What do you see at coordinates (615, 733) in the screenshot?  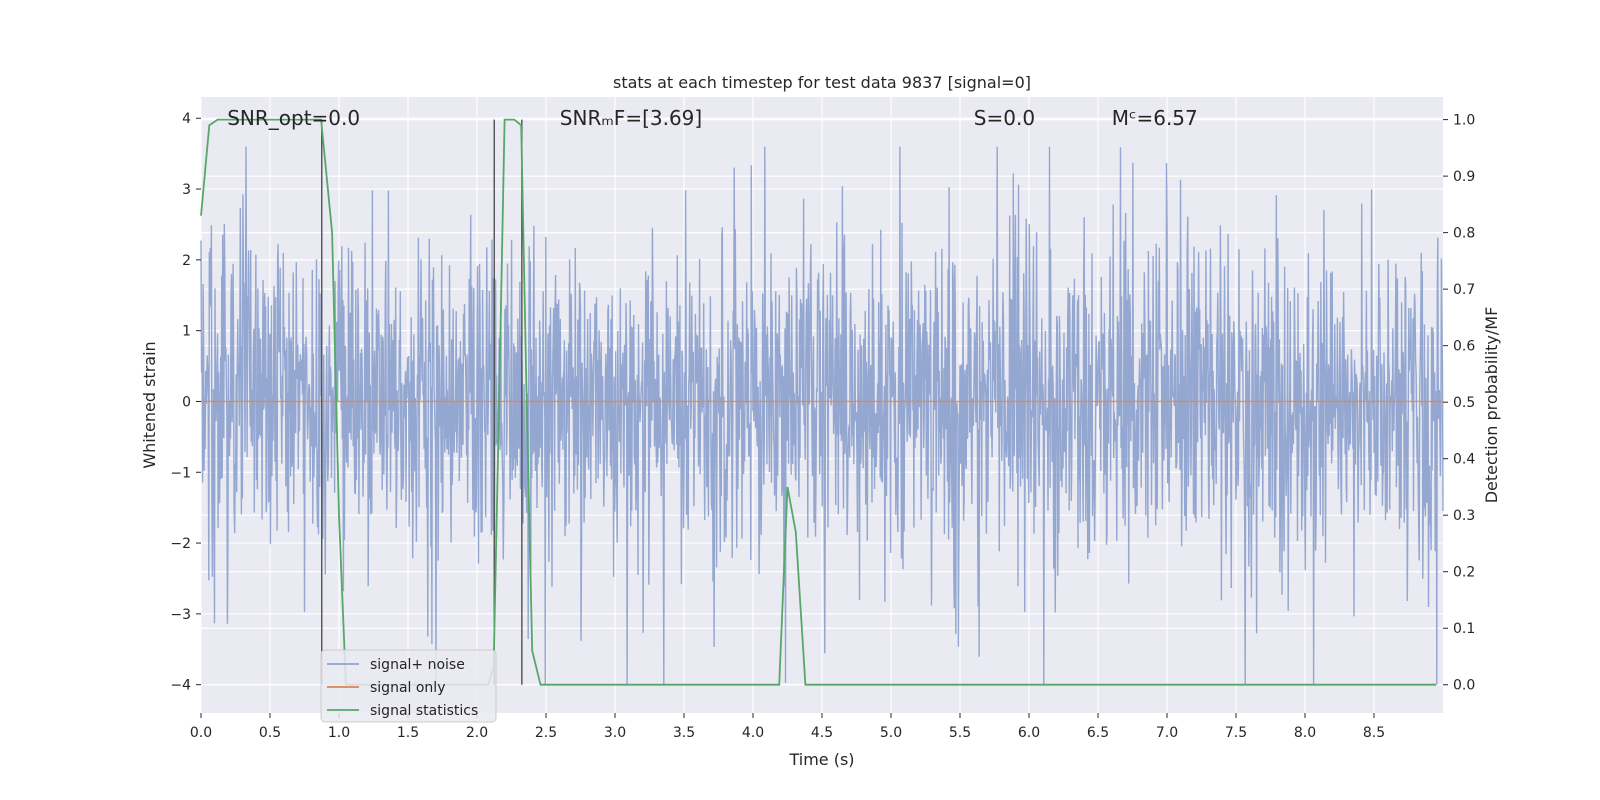 I see `x-tick-label: 3.0` at bounding box center [615, 733].